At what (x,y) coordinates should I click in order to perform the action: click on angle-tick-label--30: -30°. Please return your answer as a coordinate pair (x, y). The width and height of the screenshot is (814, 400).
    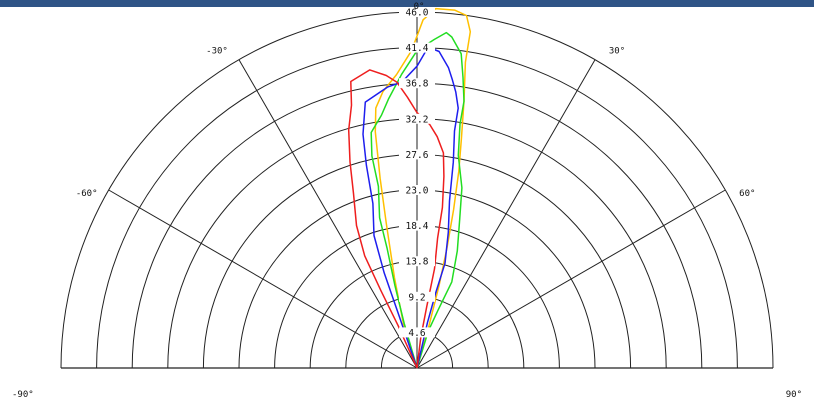
    Looking at the image, I should click on (217, 52).